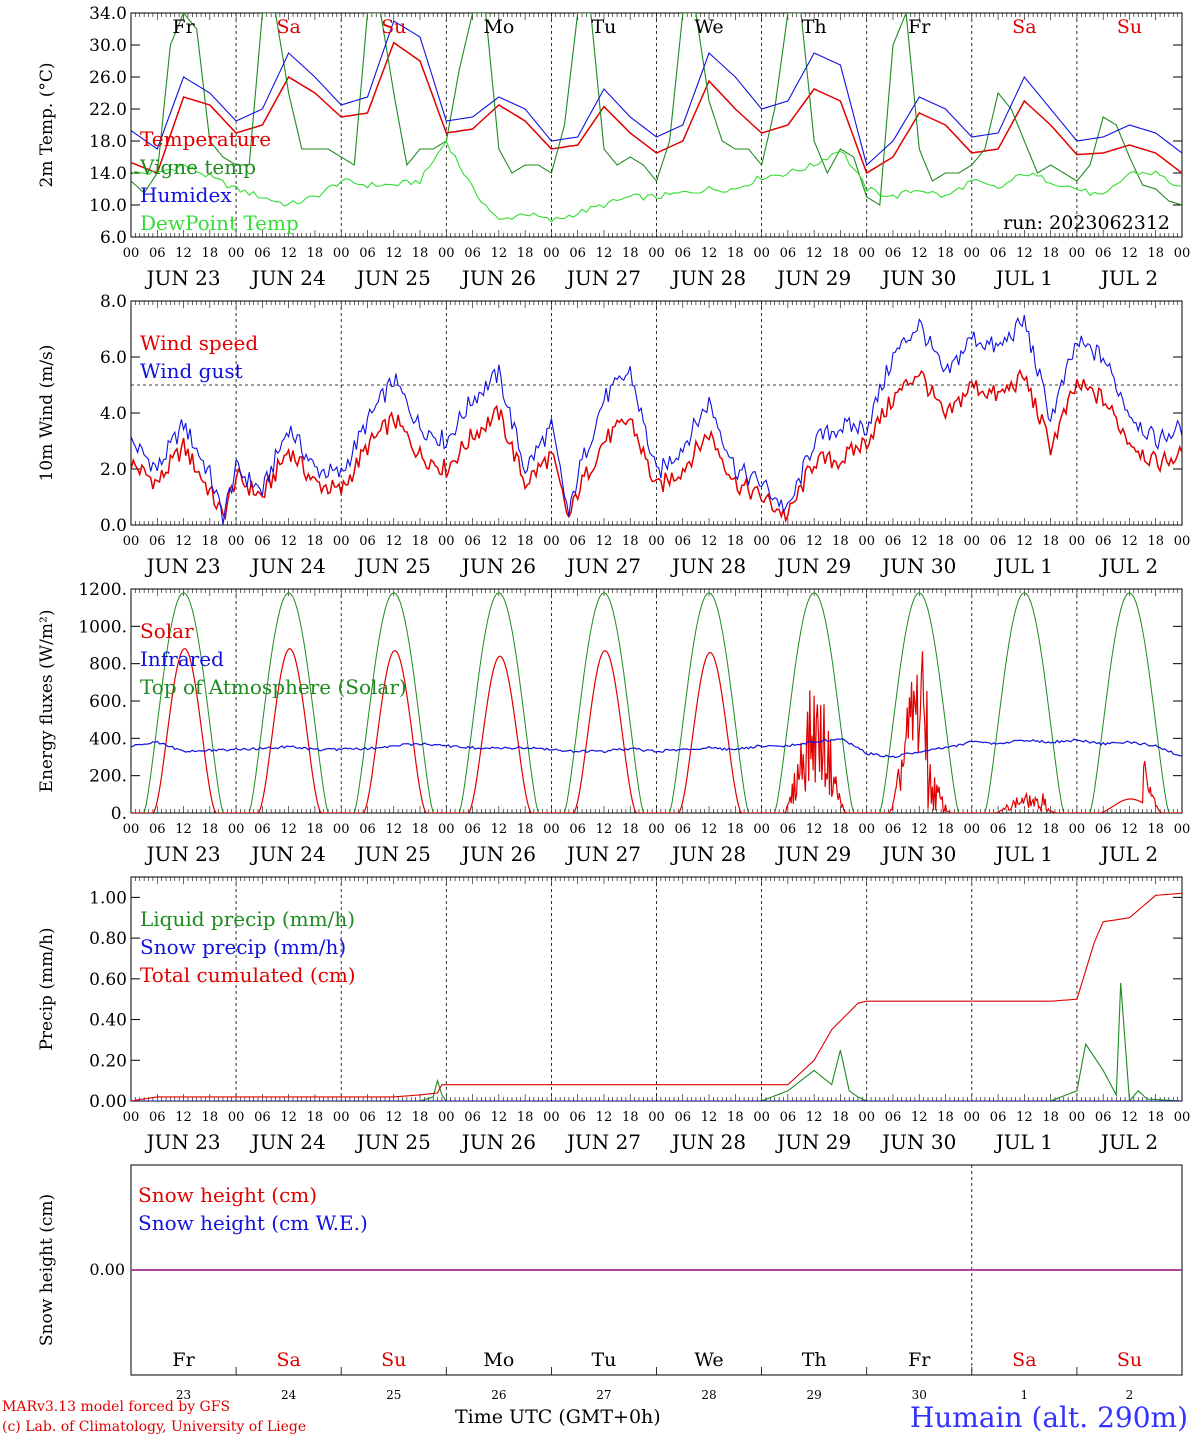 This screenshot has height=1440, width=1194. What do you see at coordinates (197, 167) in the screenshot?
I see `legend-entry: Vigne temp` at bounding box center [197, 167].